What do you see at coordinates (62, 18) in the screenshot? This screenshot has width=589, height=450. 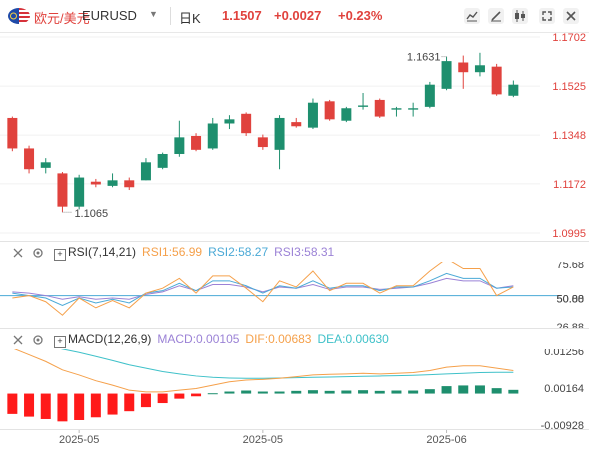 I see `pair-name: 欧元/美元` at bounding box center [62, 18].